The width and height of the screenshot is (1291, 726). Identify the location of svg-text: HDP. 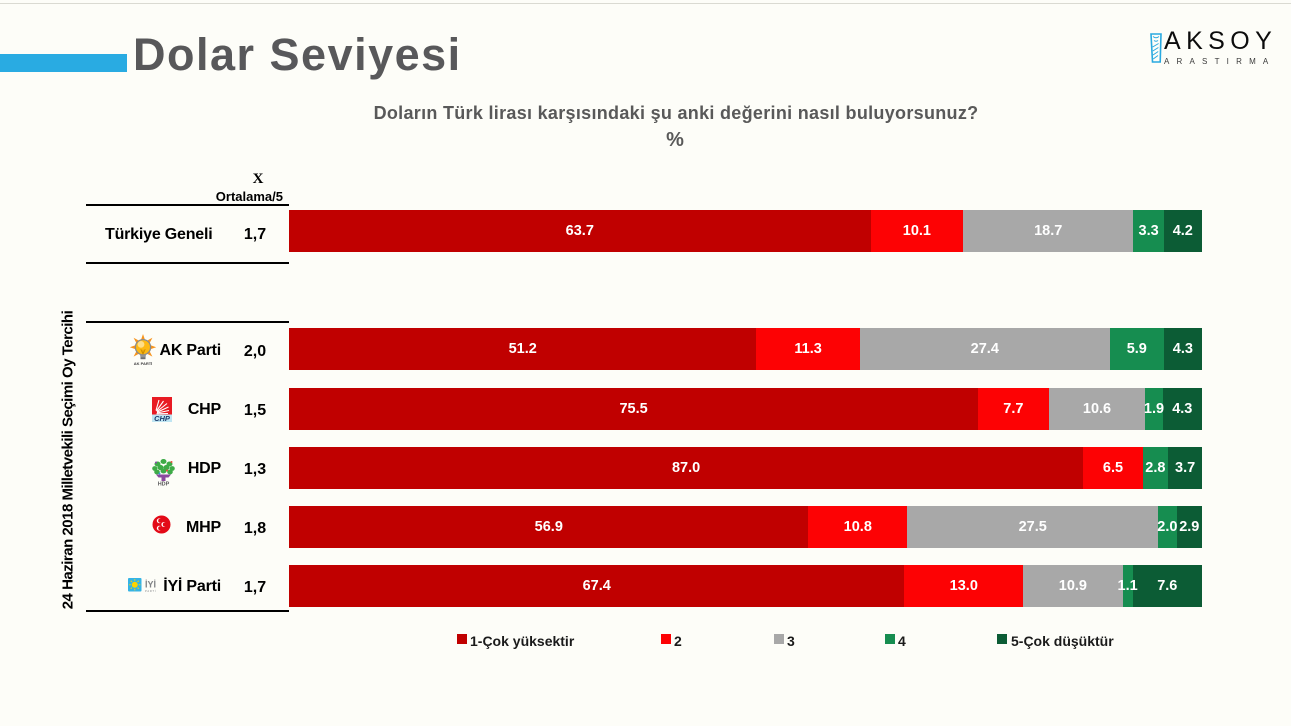
(164, 483).